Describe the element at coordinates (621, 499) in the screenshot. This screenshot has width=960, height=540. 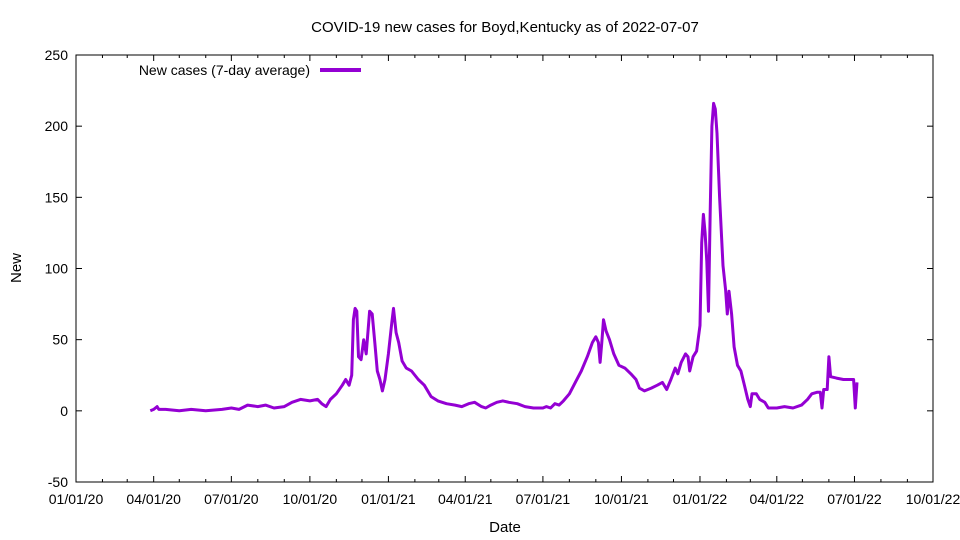
I see `x-tick-label: 10/01/21` at that location.